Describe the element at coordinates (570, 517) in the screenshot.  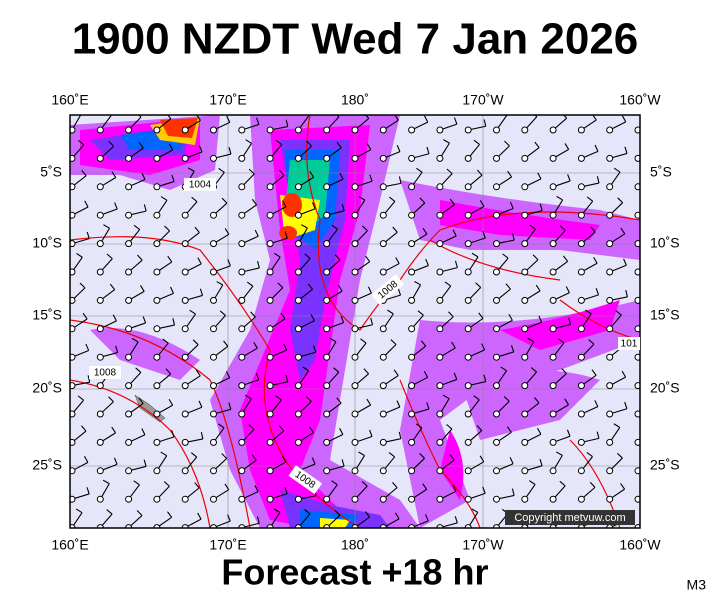
I see `copyright-box` at that location.